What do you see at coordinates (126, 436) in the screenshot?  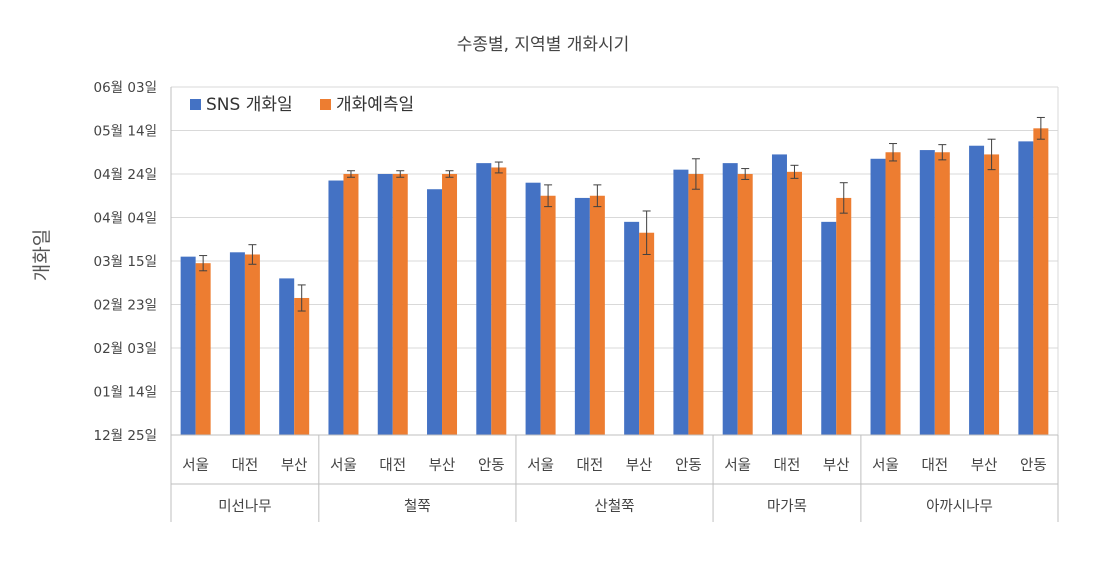 I see `y-tick-label: 12월 25일` at bounding box center [126, 436].